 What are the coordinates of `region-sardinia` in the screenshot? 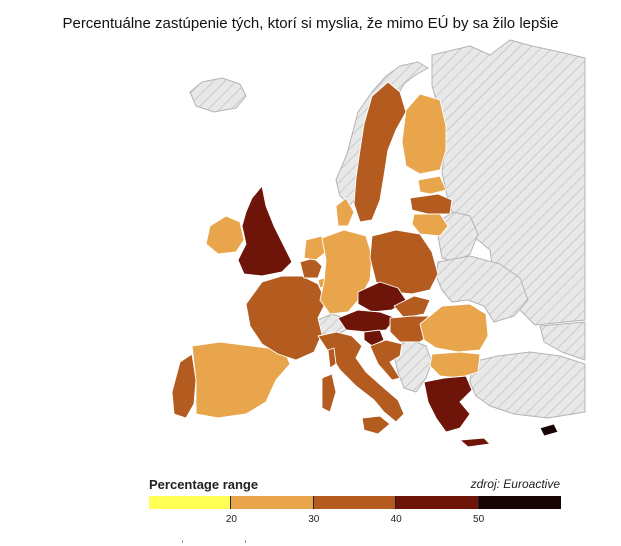 It's located at (329, 393).